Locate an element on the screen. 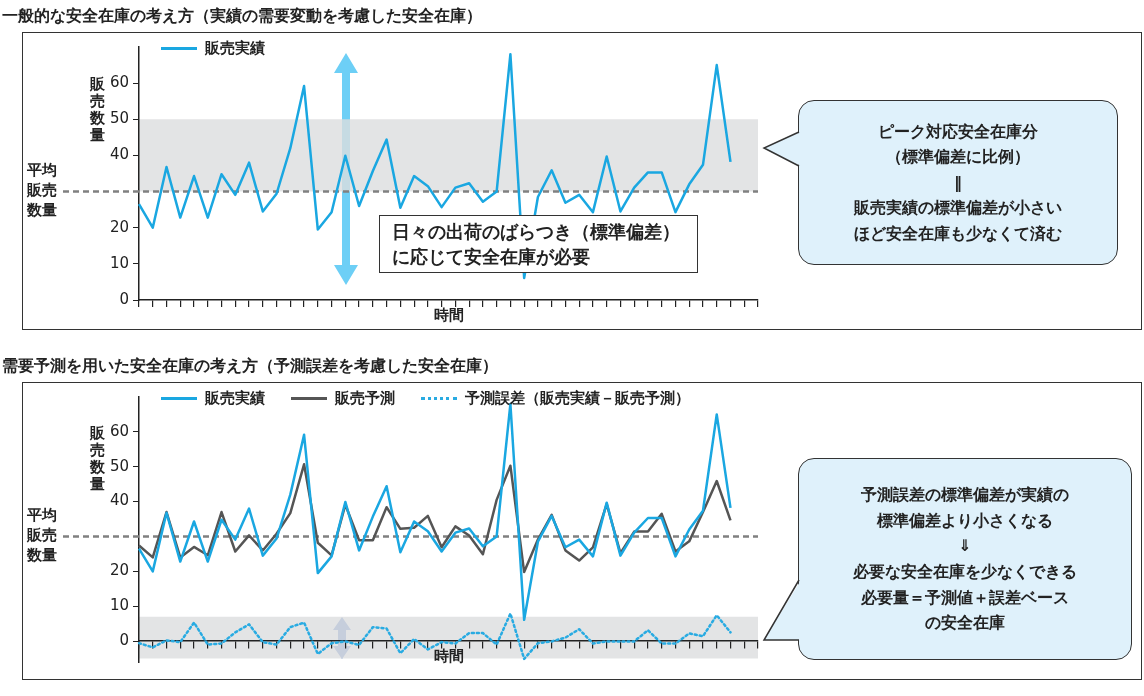 This screenshot has height=696, width=1144. text: 販売実績の標準偏差が小さい is located at coordinates (958, 208).